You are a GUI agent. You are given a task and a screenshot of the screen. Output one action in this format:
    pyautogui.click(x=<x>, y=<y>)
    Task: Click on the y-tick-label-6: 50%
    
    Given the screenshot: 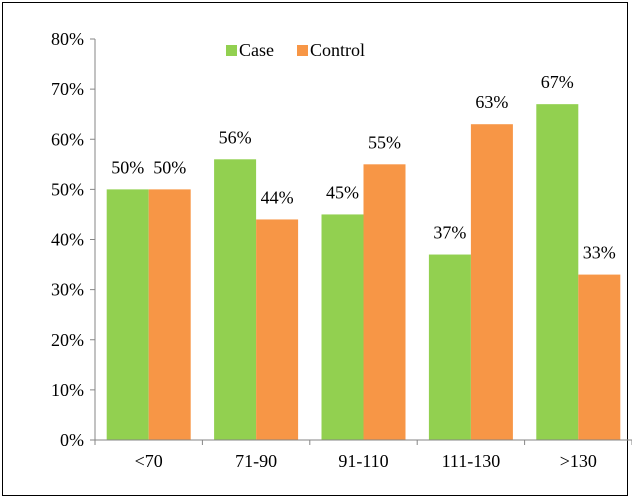 What is the action you would take?
    pyautogui.click(x=67, y=189)
    